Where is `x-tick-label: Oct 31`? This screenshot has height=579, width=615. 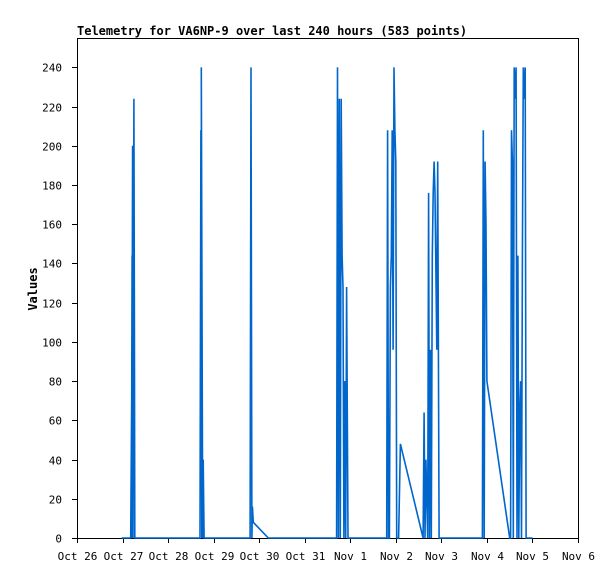
x-tick-label: Oct 31 is located at coordinates (306, 556).